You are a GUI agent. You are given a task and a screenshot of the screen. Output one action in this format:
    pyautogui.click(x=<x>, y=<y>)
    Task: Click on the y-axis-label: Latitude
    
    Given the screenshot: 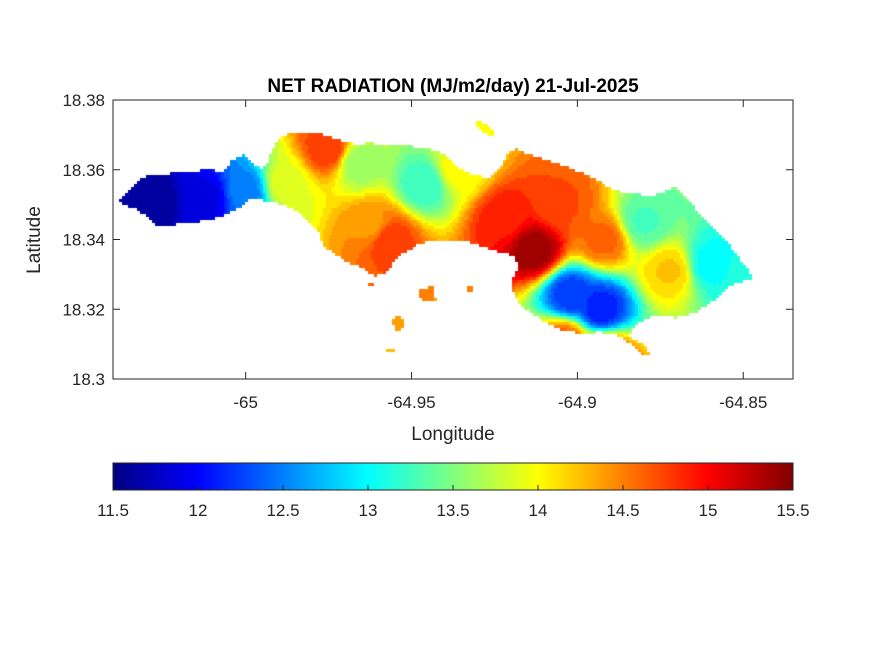 What is the action you would take?
    pyautogui.click(x=34, y=240)
    